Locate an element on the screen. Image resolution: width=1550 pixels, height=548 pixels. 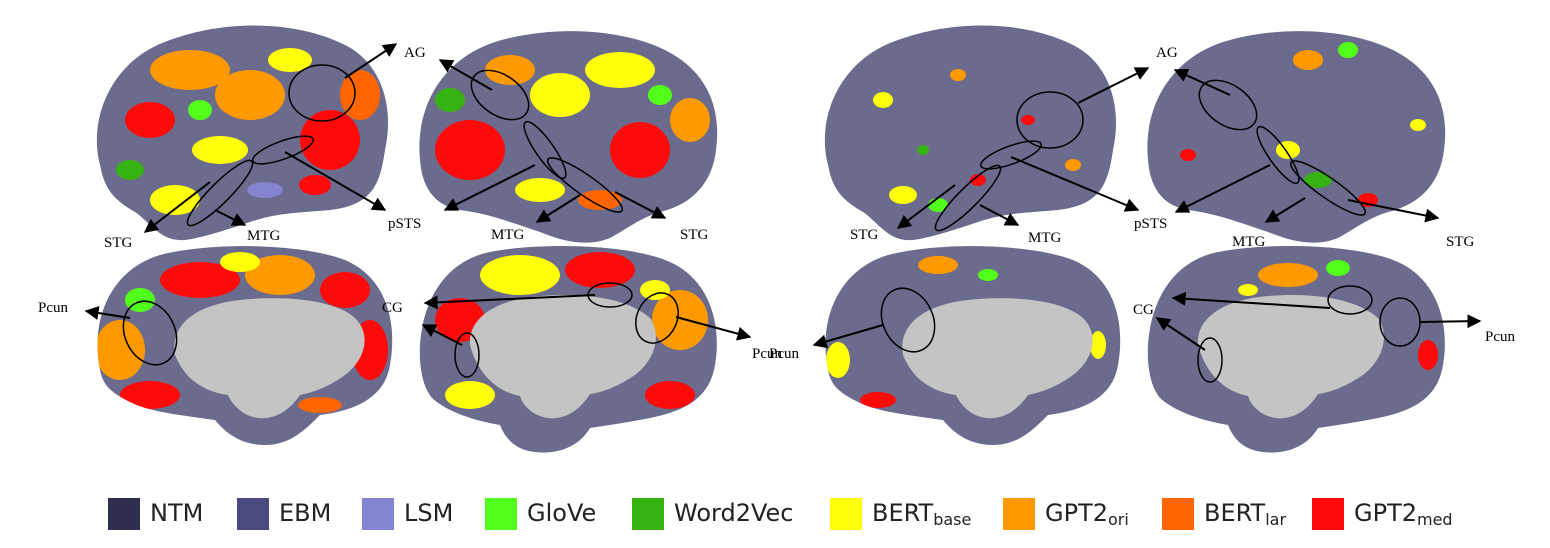
legend-item-bert-lar: BERTlar is located at coordinates (1224, 514).